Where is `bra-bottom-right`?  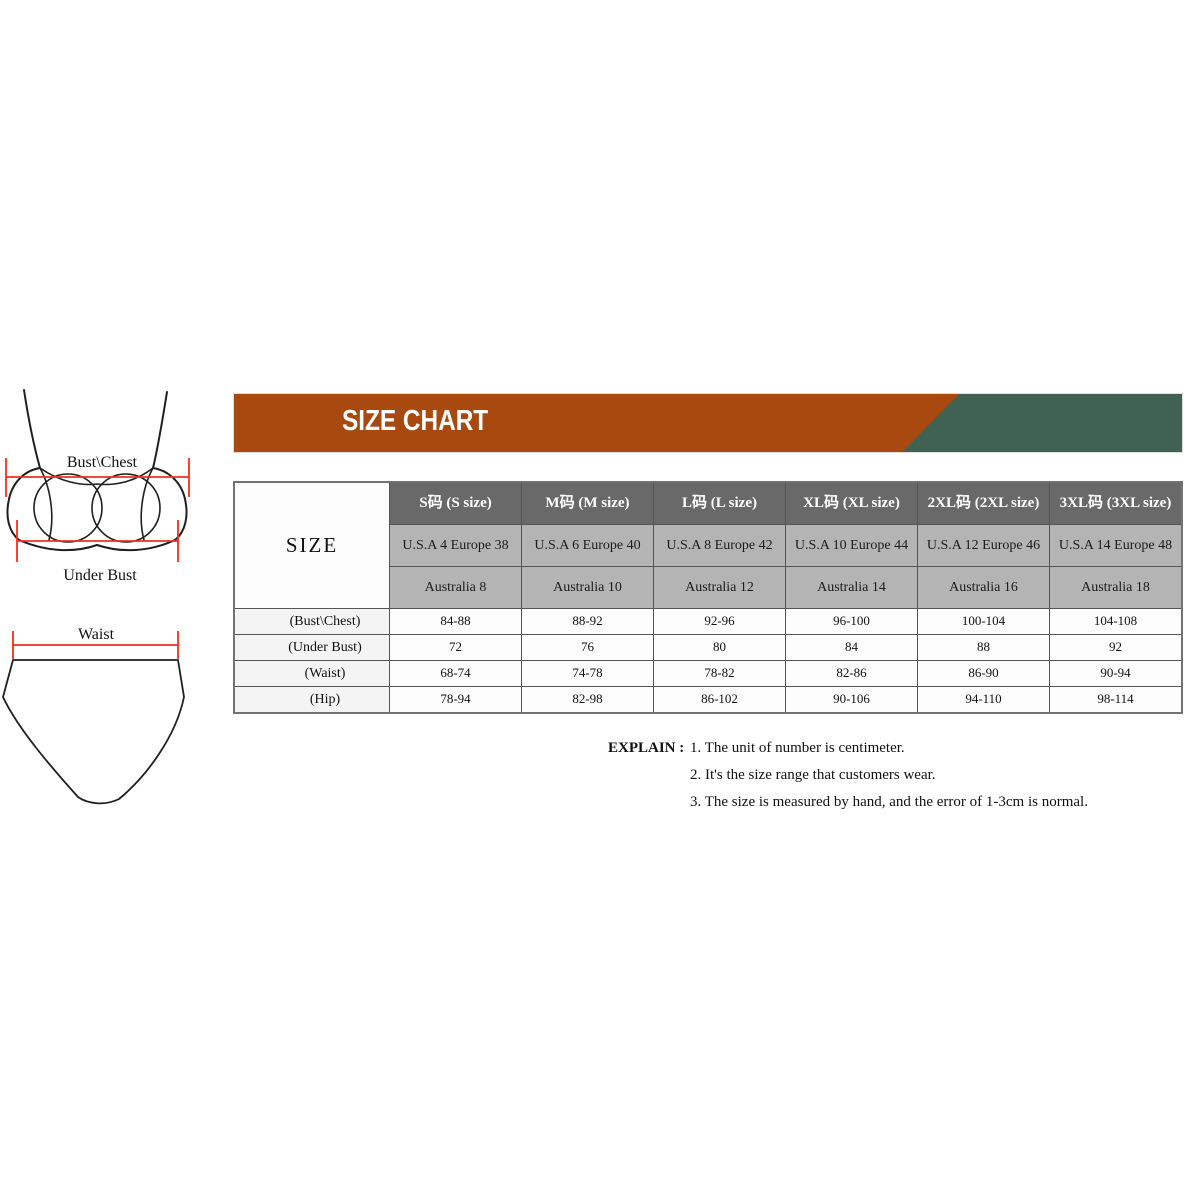
bra-bottom-right is located at coordinates (136, 545).